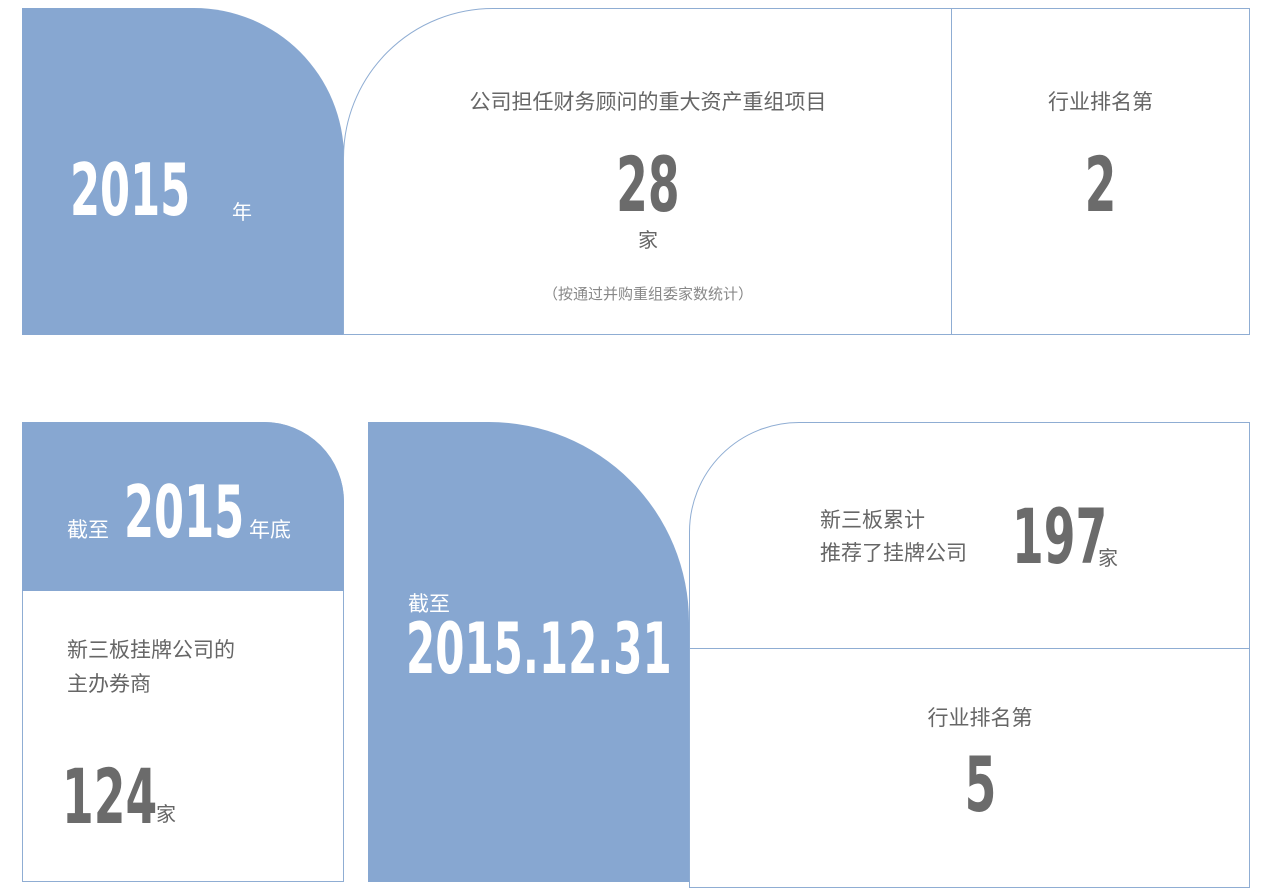 This screenshot has width=1262, height=888. I want to click on rank-card, so click(1100, 171).